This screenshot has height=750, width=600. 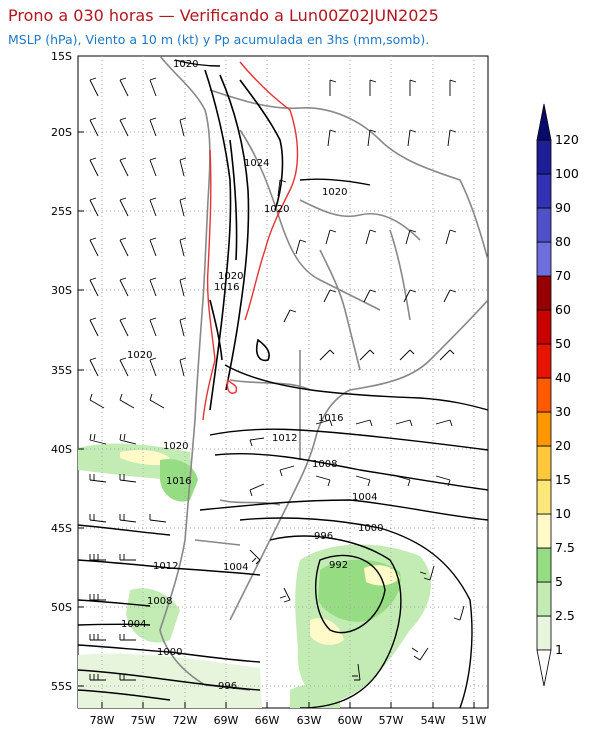 What do you see at coordinates (565, 615) in the screenshot?
I see `colorbar-label: 2.5` at bounding box center [565, 615].